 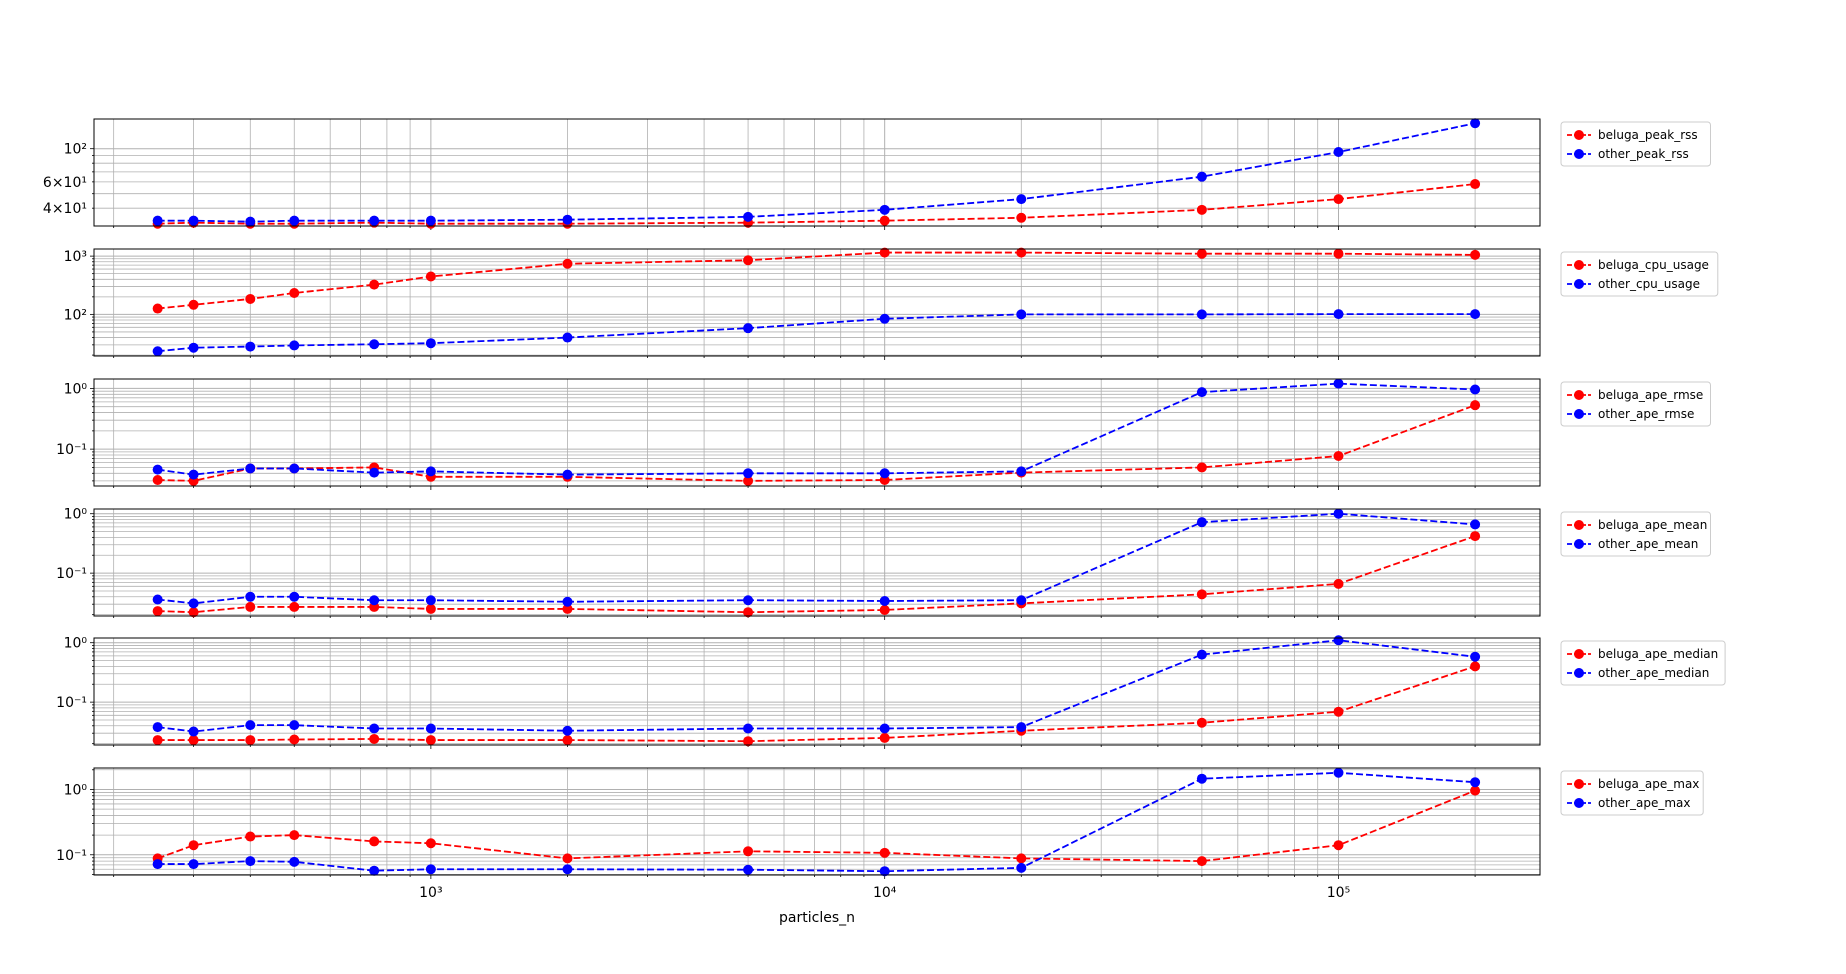 What do you see at coordinates (430, 893) in the screenshot?
I see `x-tick-label: 10³` at bounding box center [430, 893].